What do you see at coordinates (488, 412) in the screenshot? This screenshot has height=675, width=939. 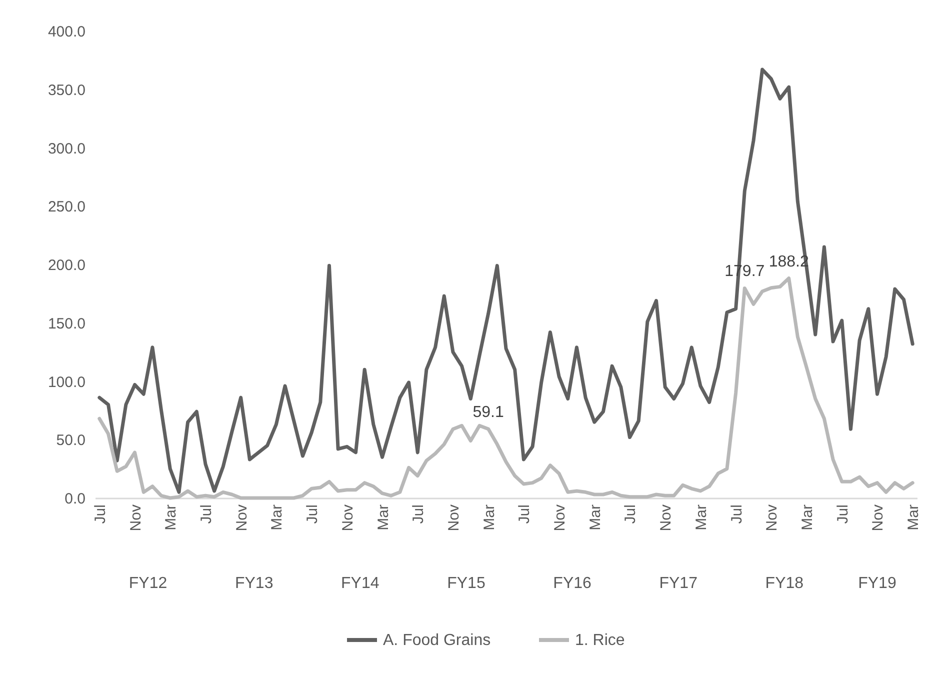 I see `data-label: 59.1` at bounding box center [488, 412].